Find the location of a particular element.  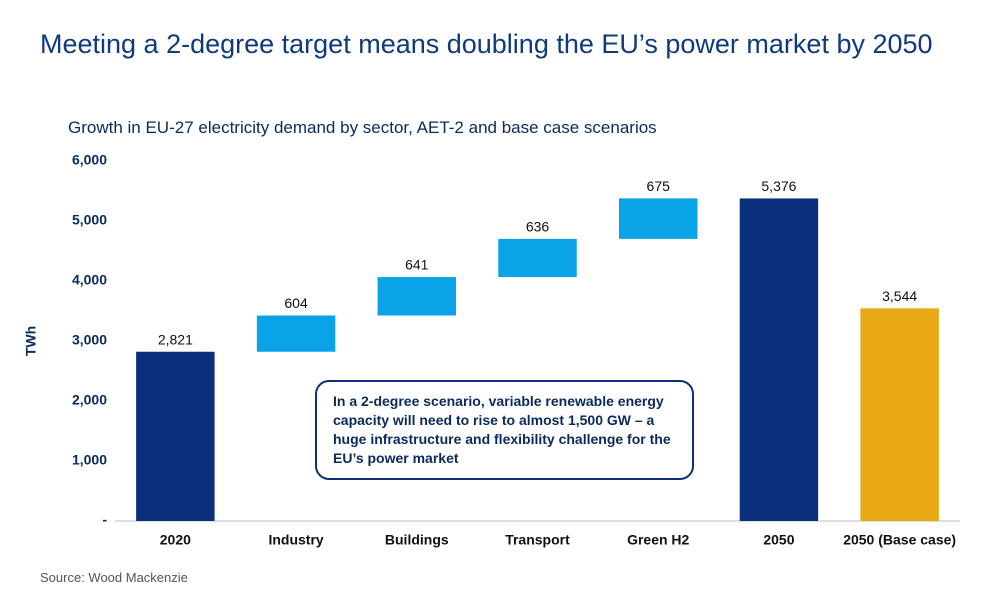

value-label: 636 is located at coordinates (538, 227).